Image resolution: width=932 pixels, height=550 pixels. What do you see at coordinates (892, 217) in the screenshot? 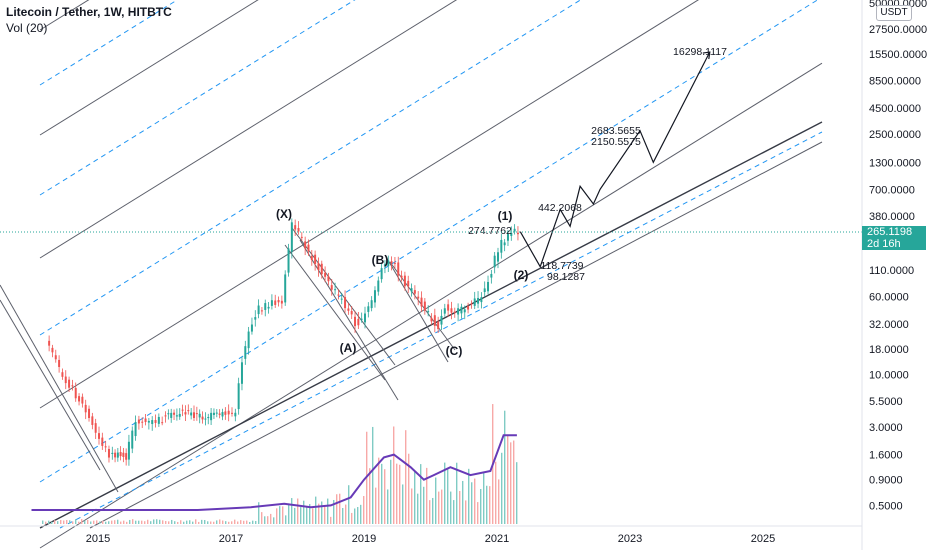
I see `price-tick-label: 380.0000` at bounding box center [892, 217].